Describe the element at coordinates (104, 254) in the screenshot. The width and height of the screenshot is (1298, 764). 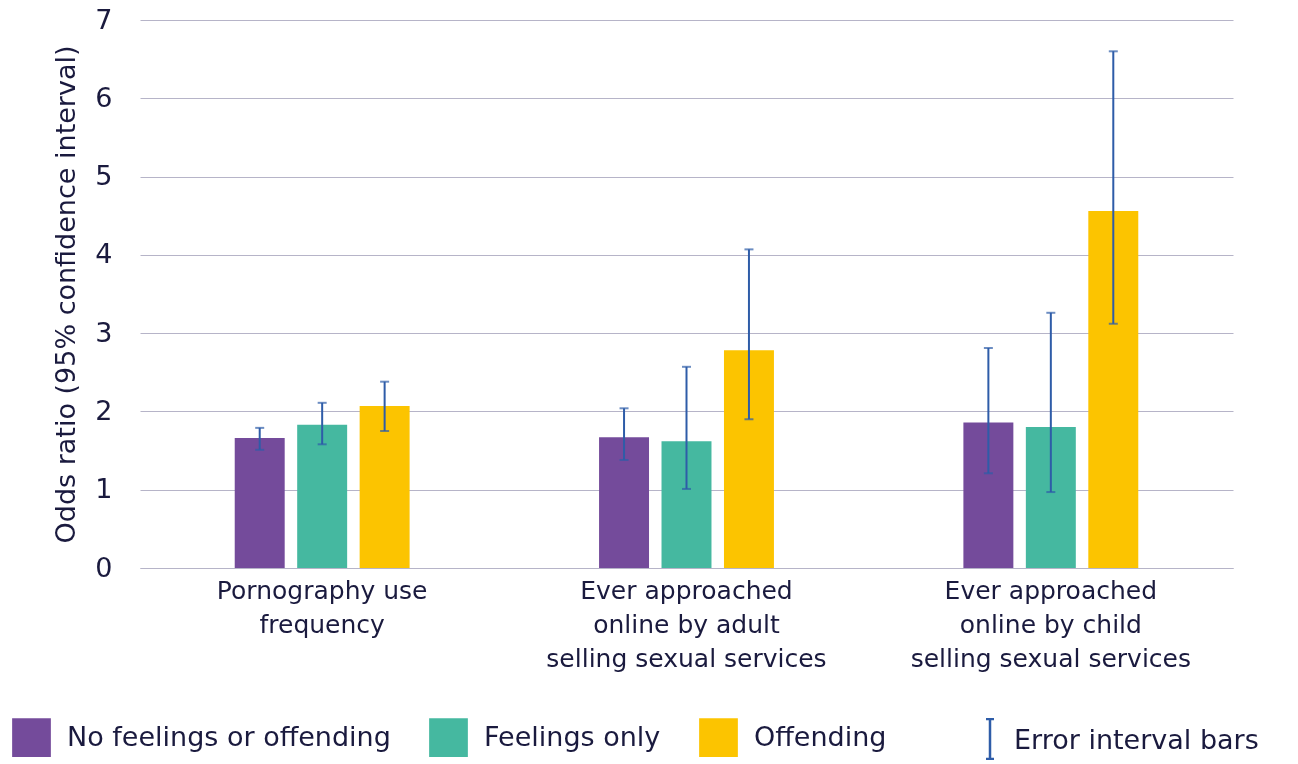
I see `y-tick-label: 4` at that location.